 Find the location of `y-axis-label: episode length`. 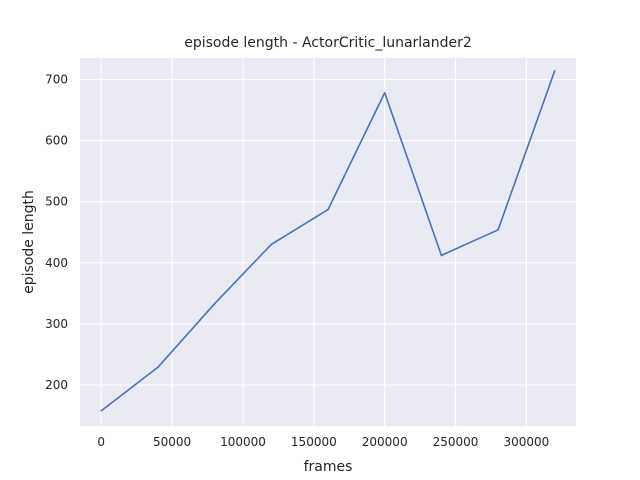

y-axis-label: episode length is located at coordinates (29, 242).